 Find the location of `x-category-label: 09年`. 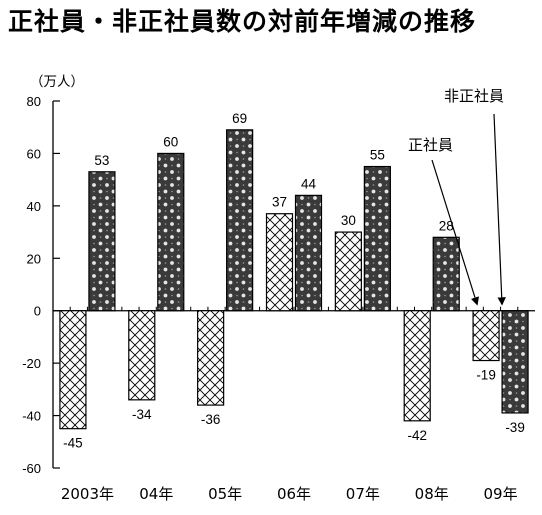

x-category-label: 09年 is located at coordinates (501, 494).